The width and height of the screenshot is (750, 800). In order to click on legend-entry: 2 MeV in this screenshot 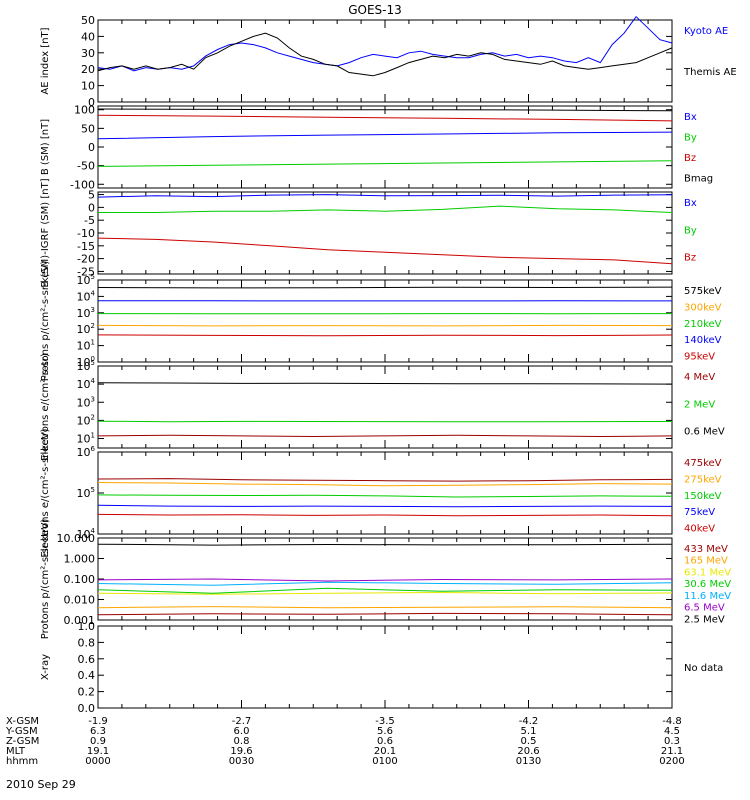, I will do `click(699, 404)`.